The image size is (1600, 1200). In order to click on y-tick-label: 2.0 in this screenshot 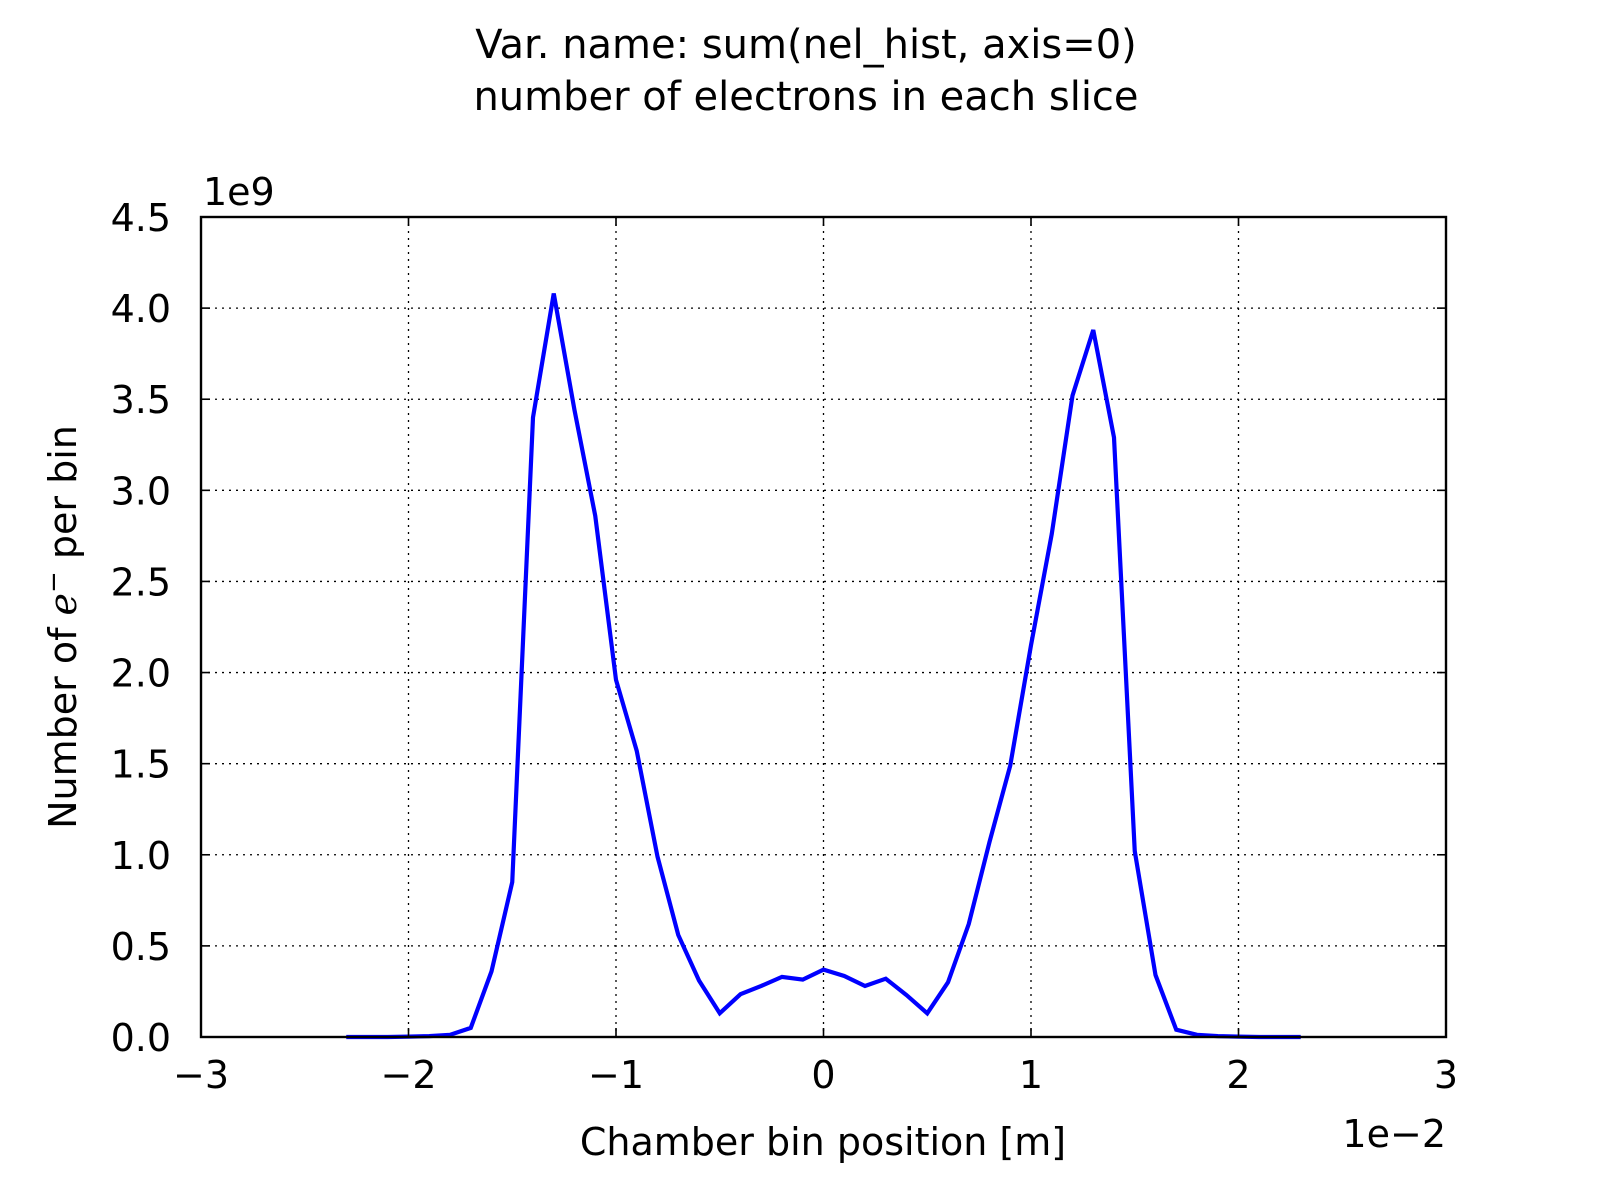, I will do `click(141, 674)`.